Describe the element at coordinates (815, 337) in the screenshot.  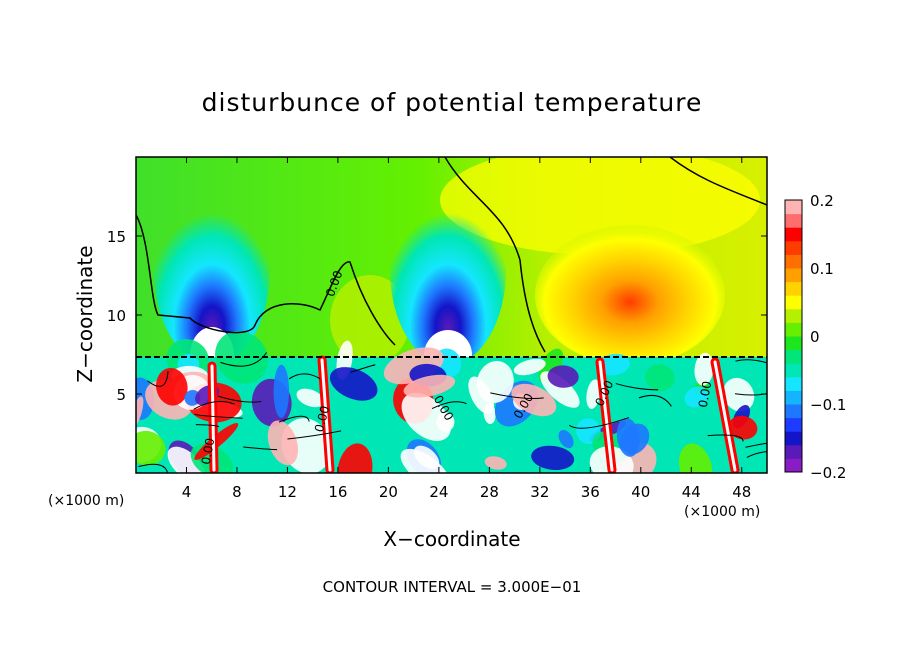
I see `colorbar-tick-label: 0` at that location.